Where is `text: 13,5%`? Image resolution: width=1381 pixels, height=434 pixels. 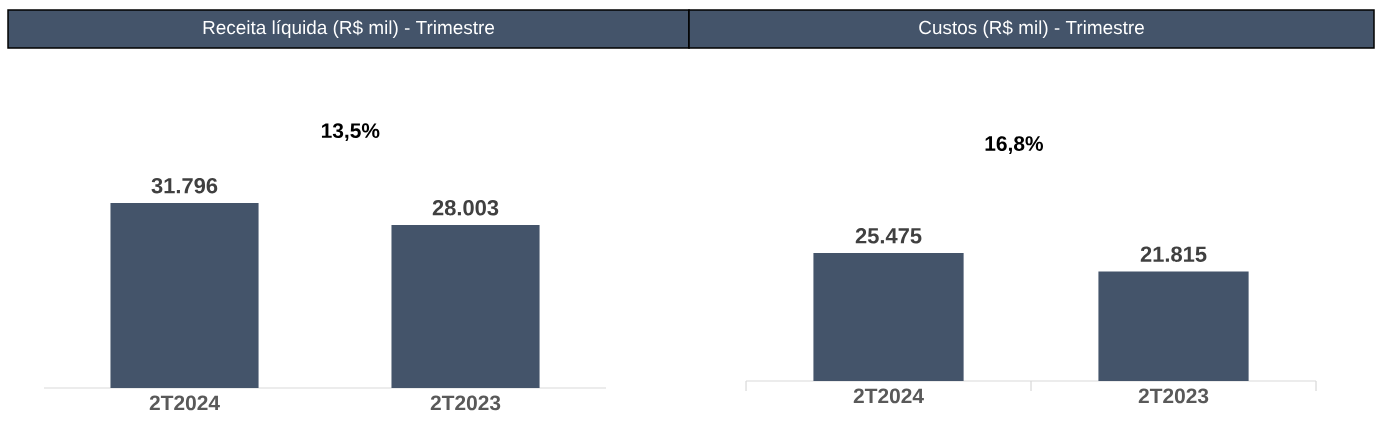
text: 13,5% is located at coordinates (350, 132).